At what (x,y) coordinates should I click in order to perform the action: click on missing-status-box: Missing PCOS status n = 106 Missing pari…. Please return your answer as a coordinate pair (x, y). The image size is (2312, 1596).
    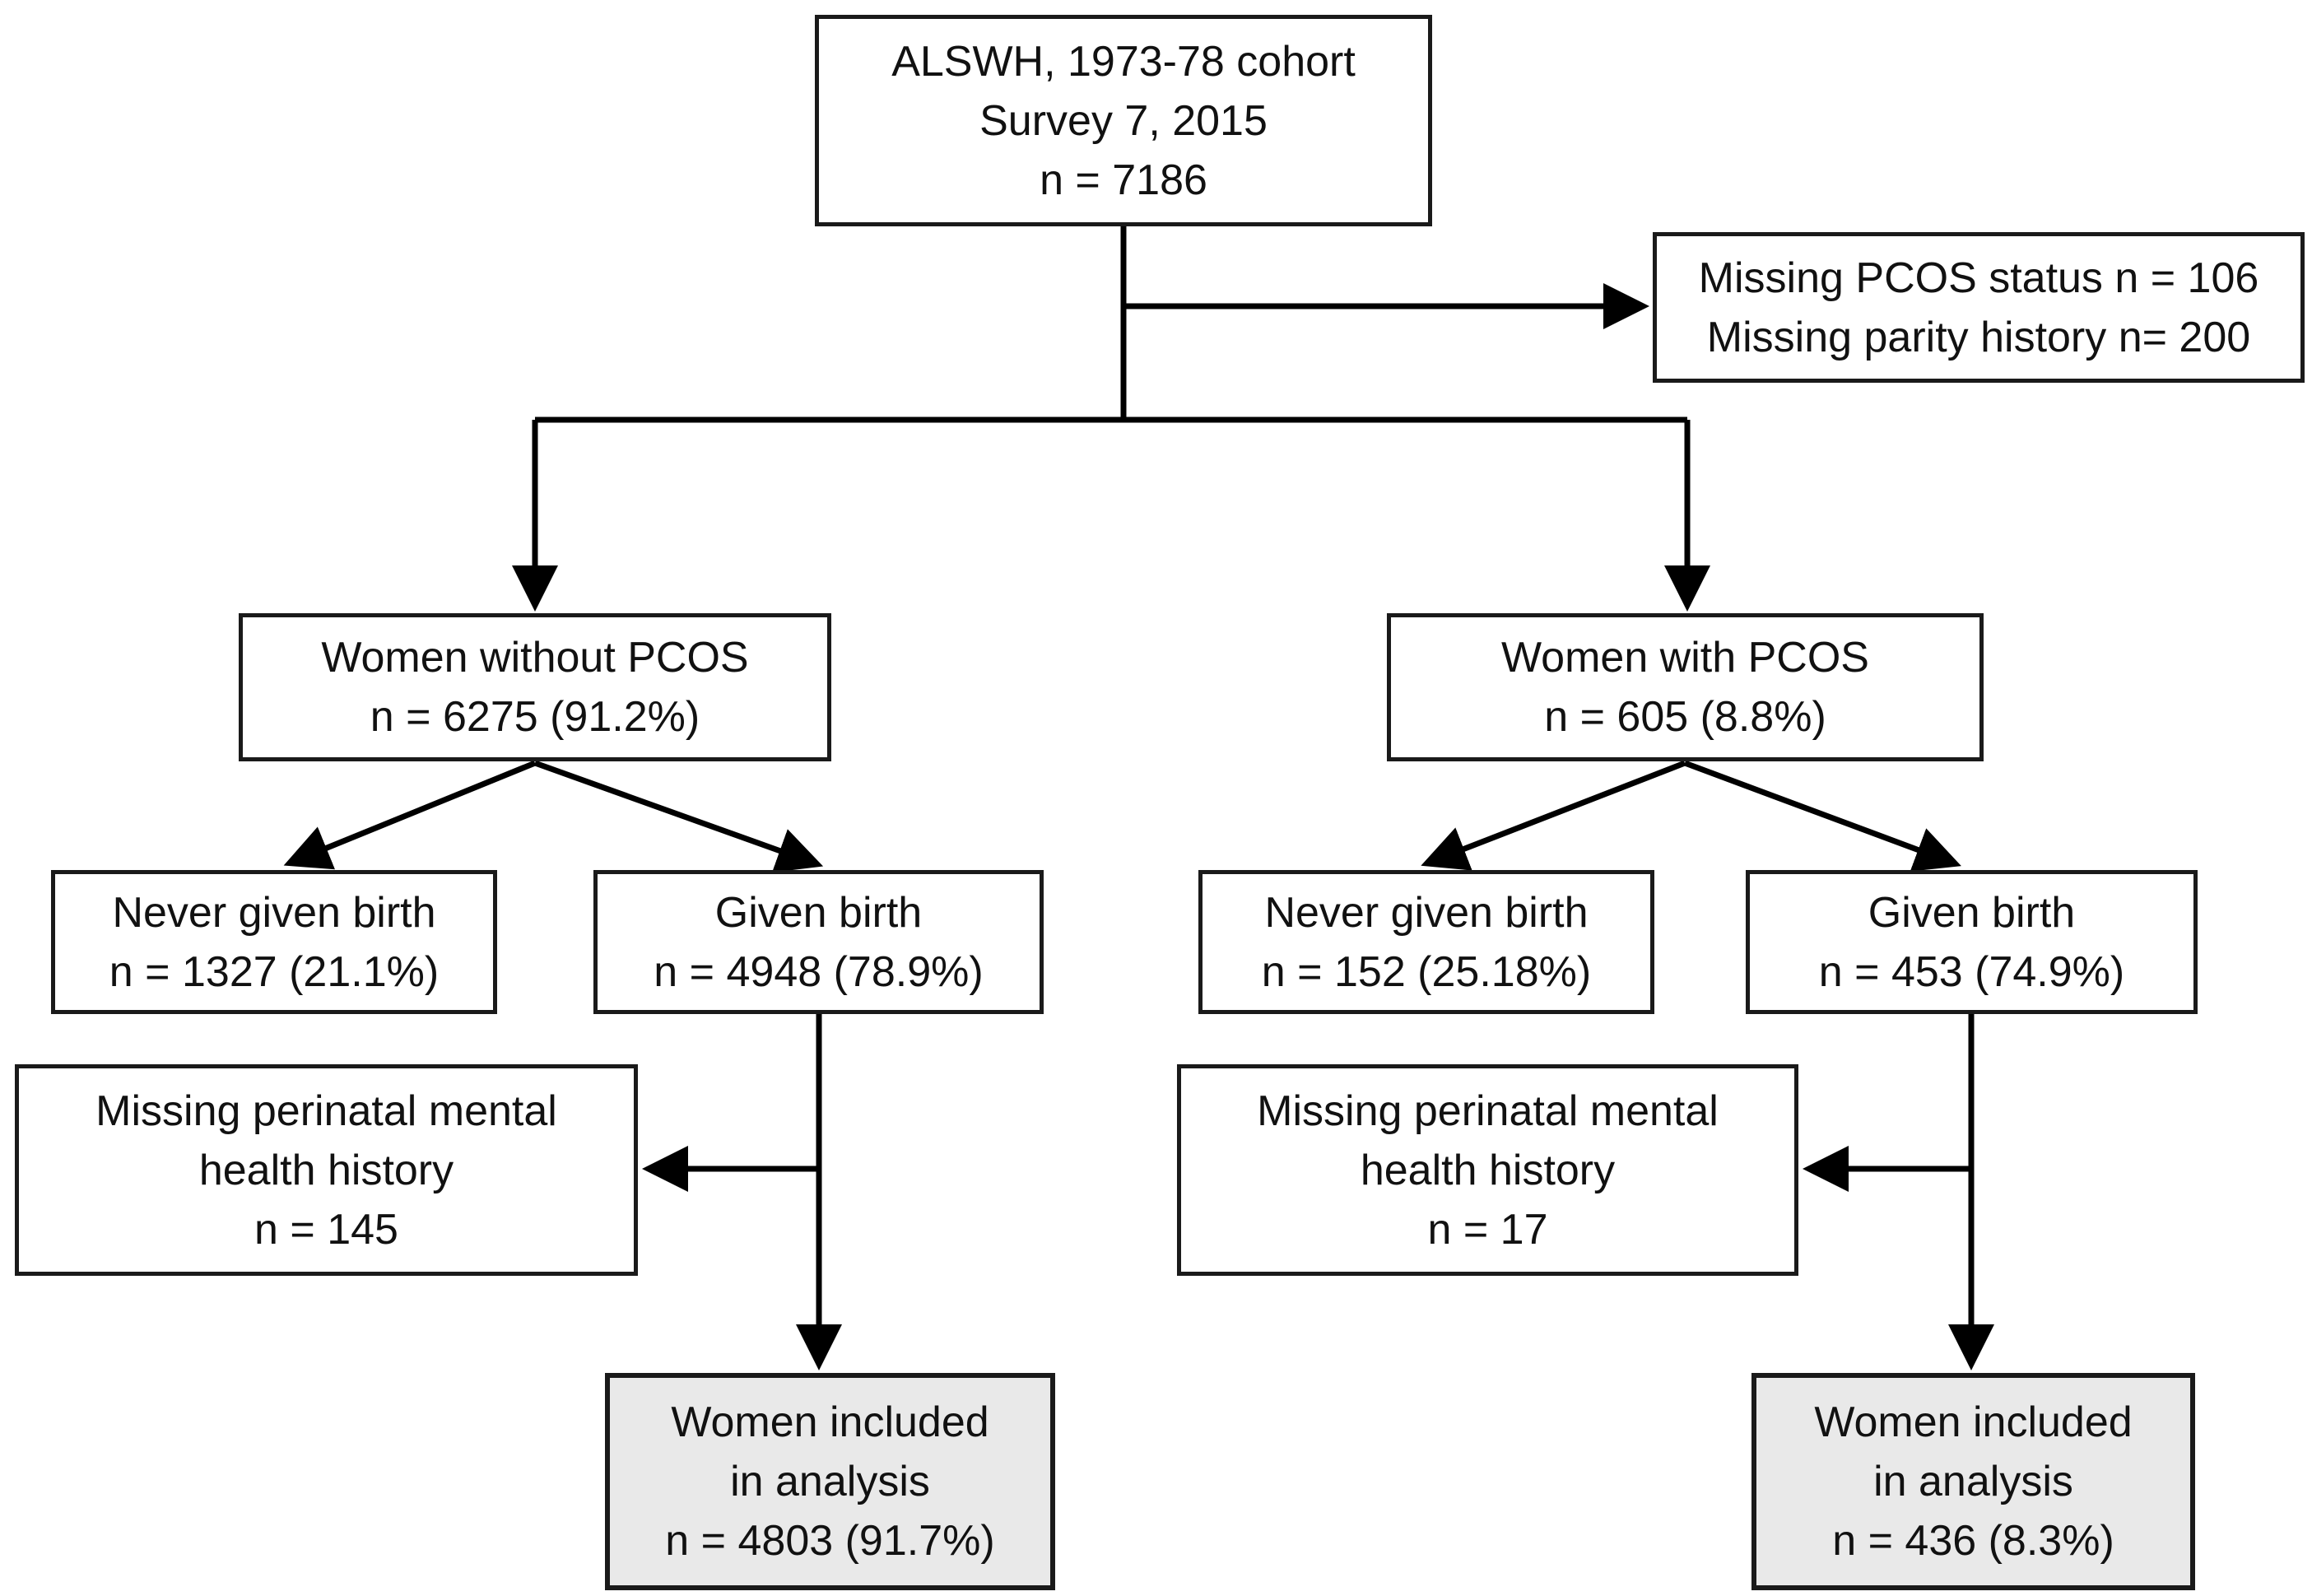
    Looking at the image, I should click on (1979, 307).